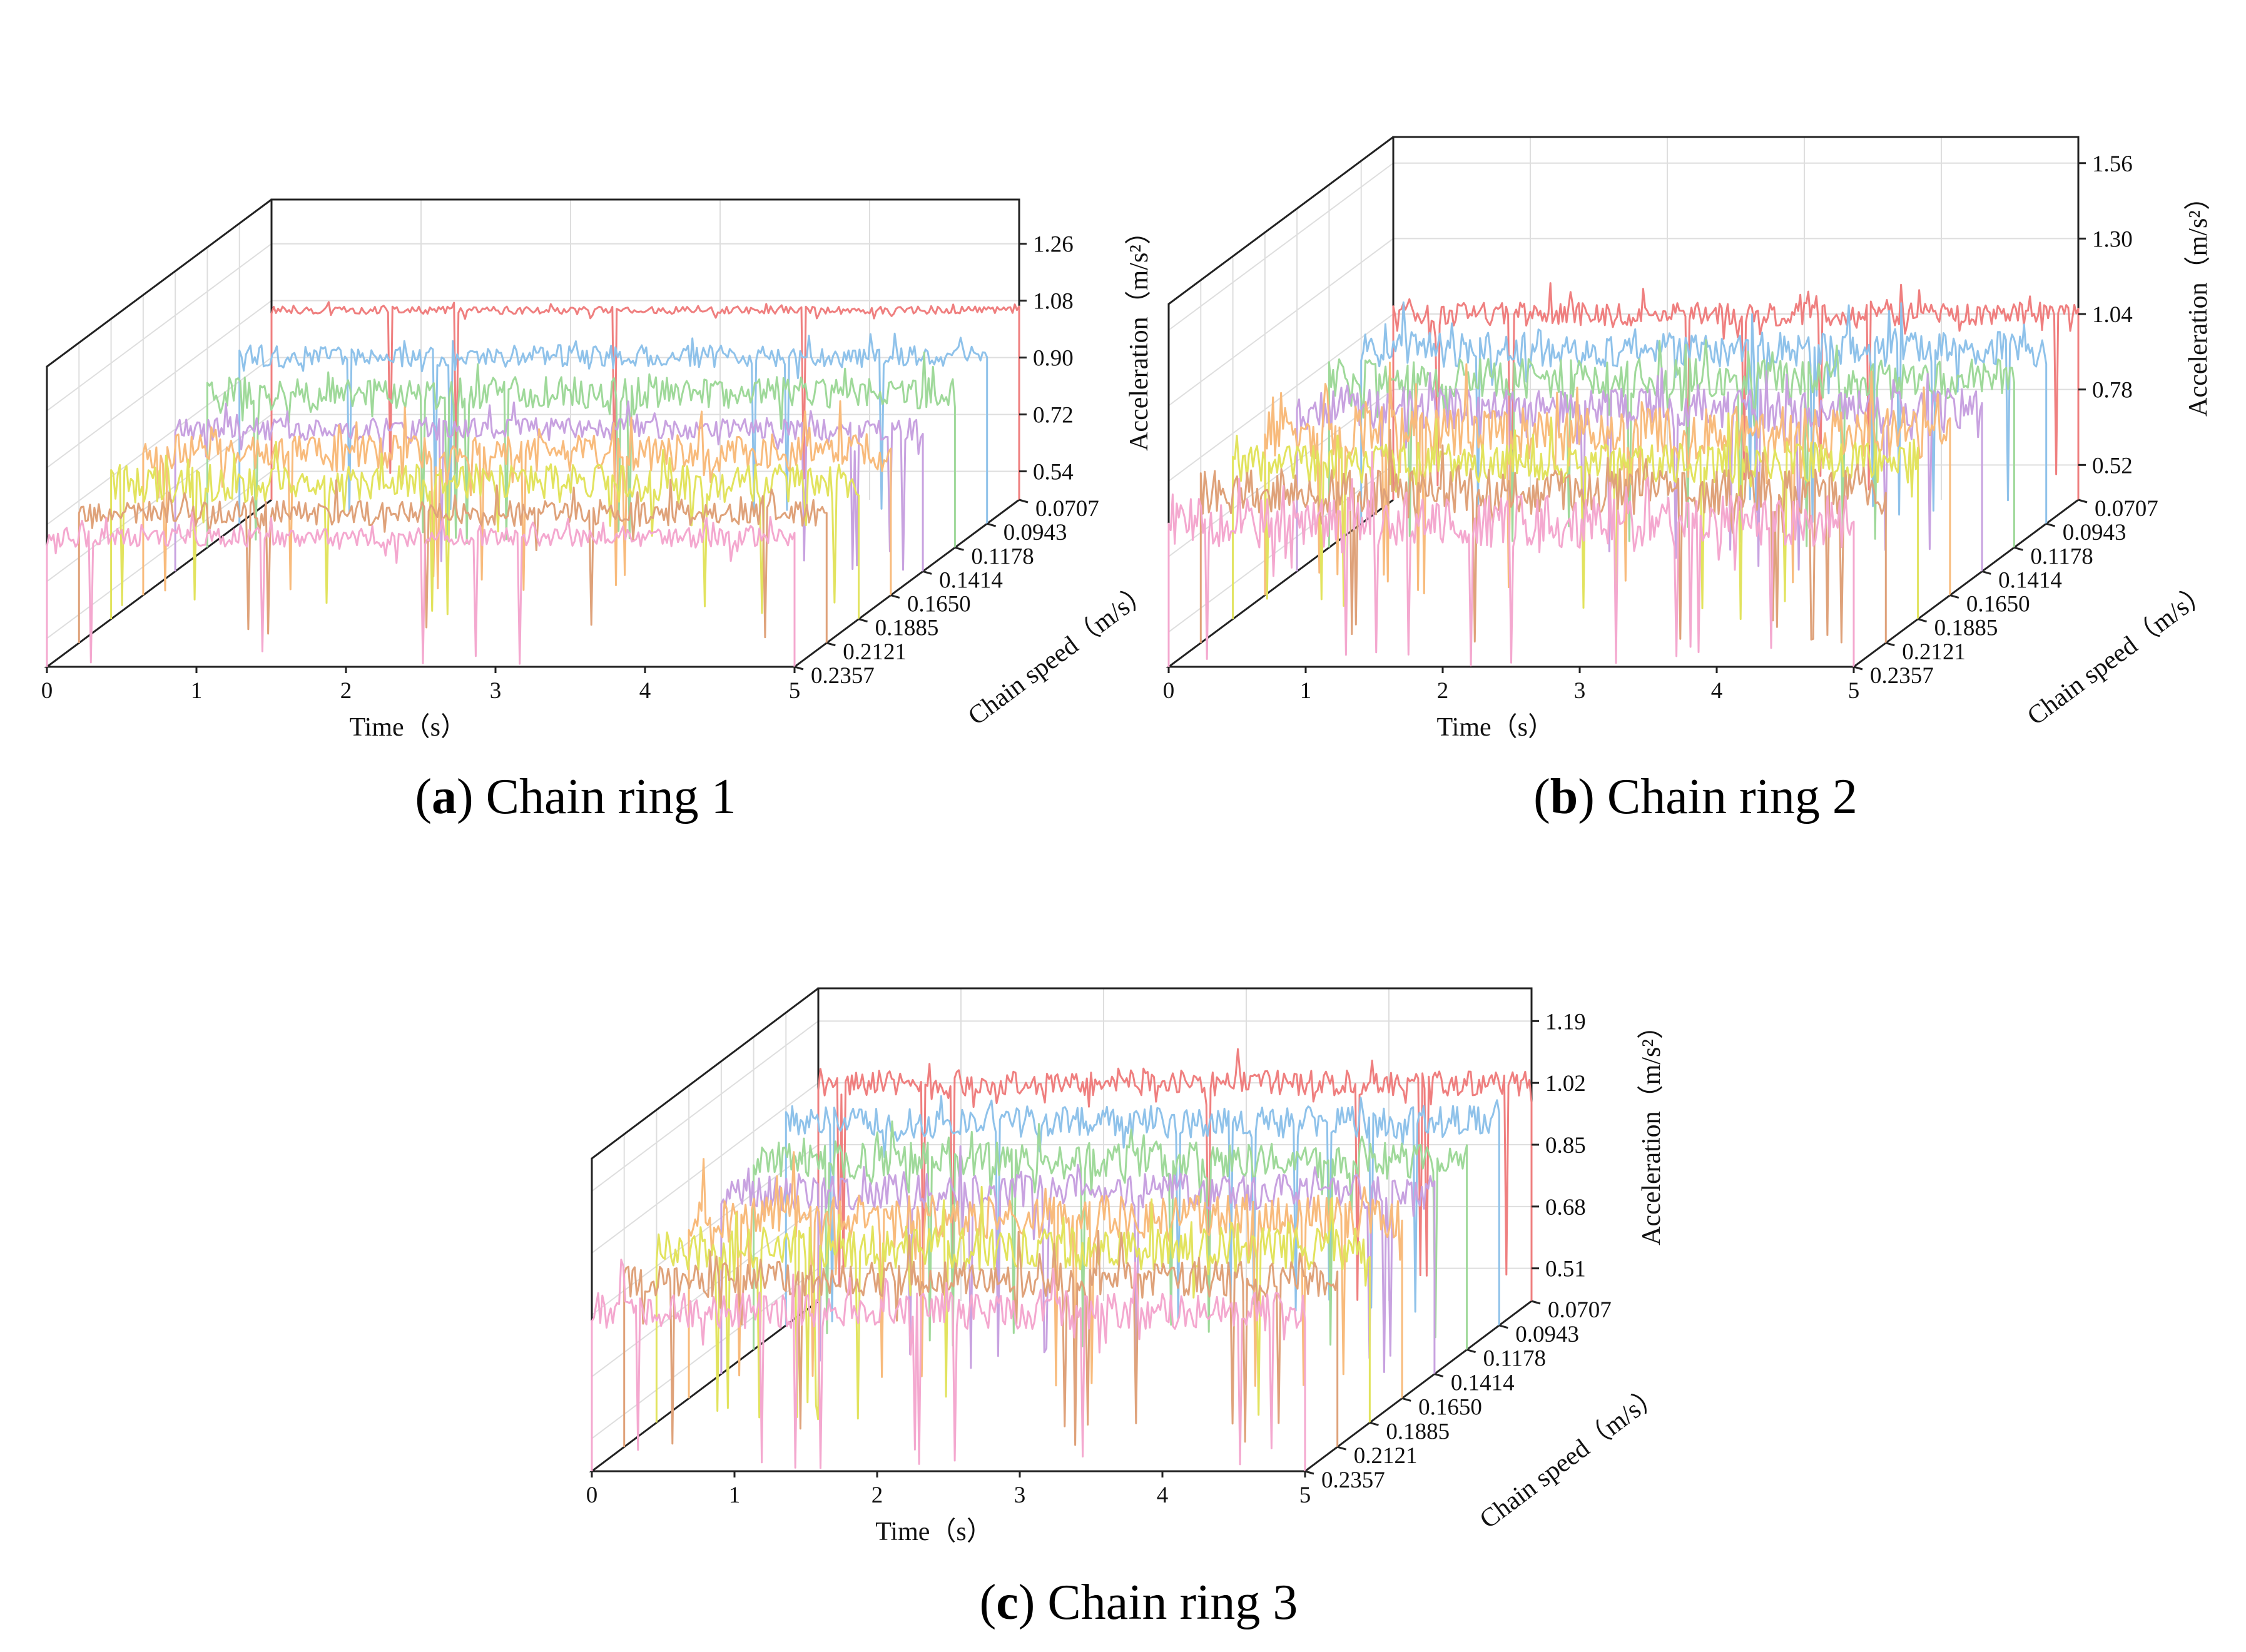  I want to click on grid, so click(1623, 402).